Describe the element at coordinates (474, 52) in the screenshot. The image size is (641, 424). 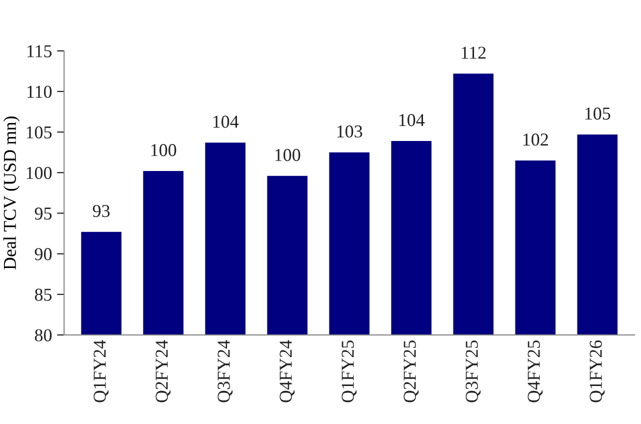
I see `data-label: 112` at that location.